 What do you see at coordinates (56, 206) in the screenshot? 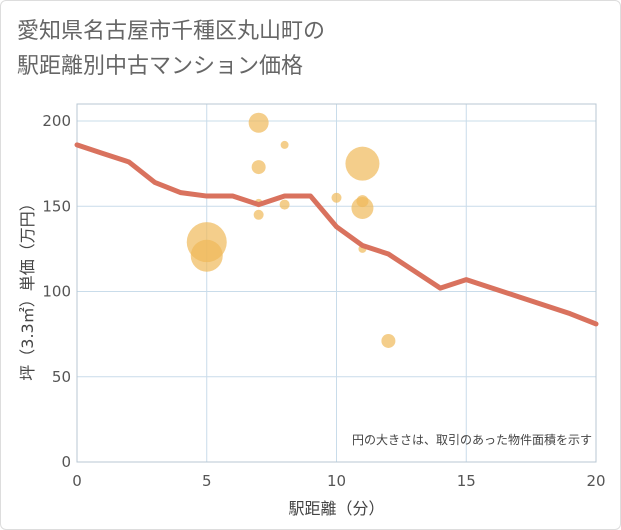
I see `y-tick-label: 150` at bounding box center [56, 206].